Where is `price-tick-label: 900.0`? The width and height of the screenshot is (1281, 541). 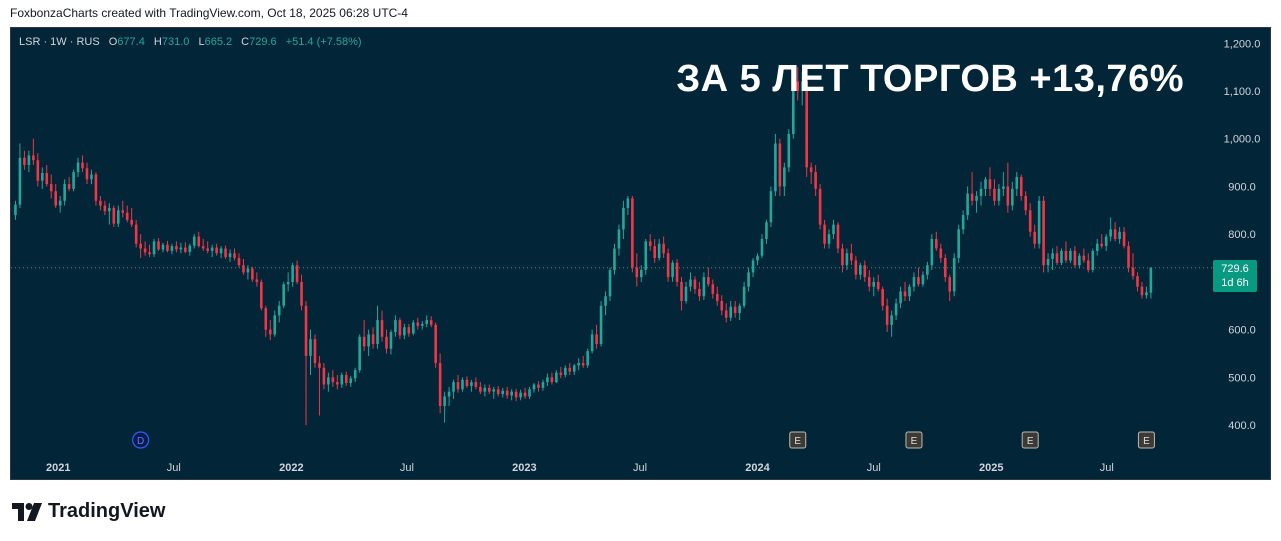
price-tick-label: 900.0 is located at coordinates (1242, 187).